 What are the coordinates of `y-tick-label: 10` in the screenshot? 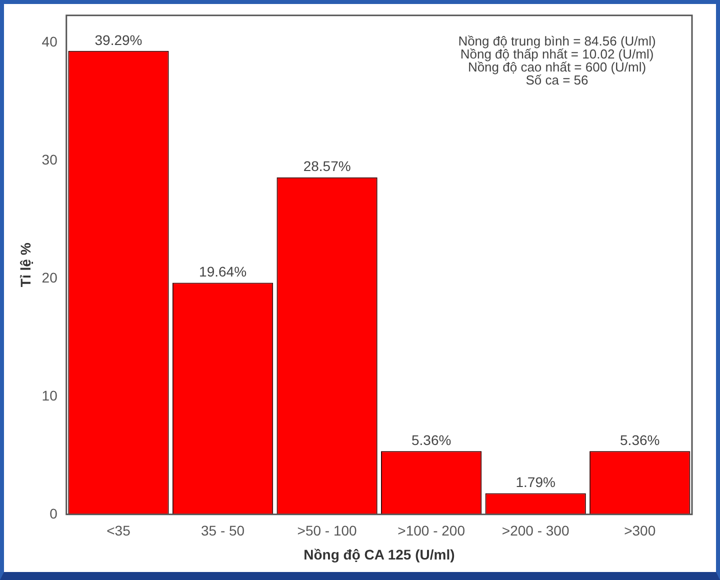 It's located at (50, 395).